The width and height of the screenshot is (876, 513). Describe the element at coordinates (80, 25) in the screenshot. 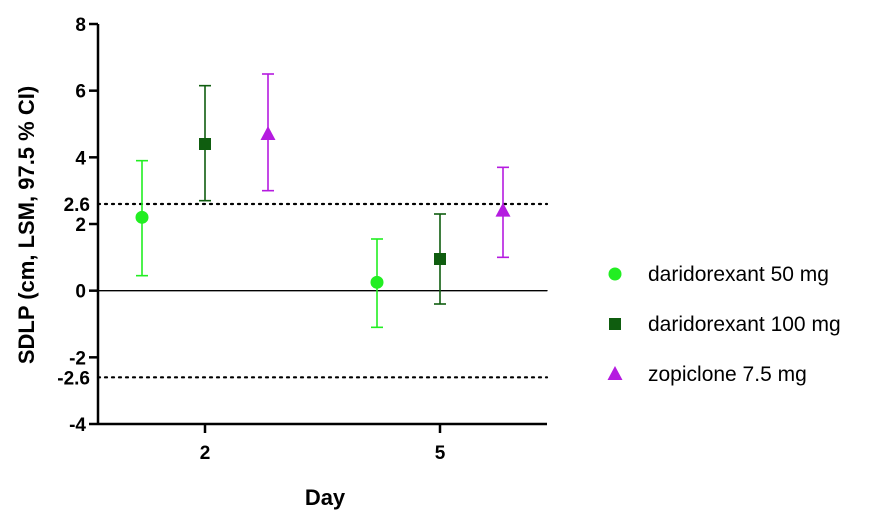

I see `y-tick-label: 8` at that location.